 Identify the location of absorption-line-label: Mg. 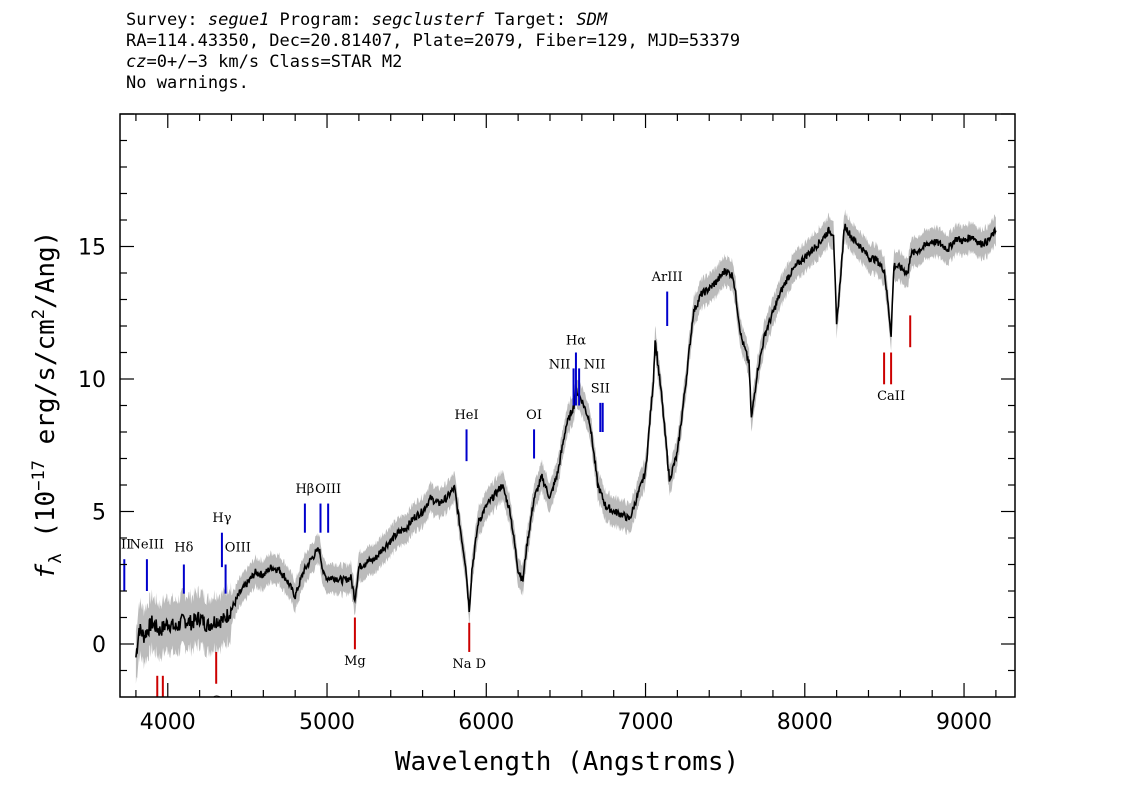
(355, 661).